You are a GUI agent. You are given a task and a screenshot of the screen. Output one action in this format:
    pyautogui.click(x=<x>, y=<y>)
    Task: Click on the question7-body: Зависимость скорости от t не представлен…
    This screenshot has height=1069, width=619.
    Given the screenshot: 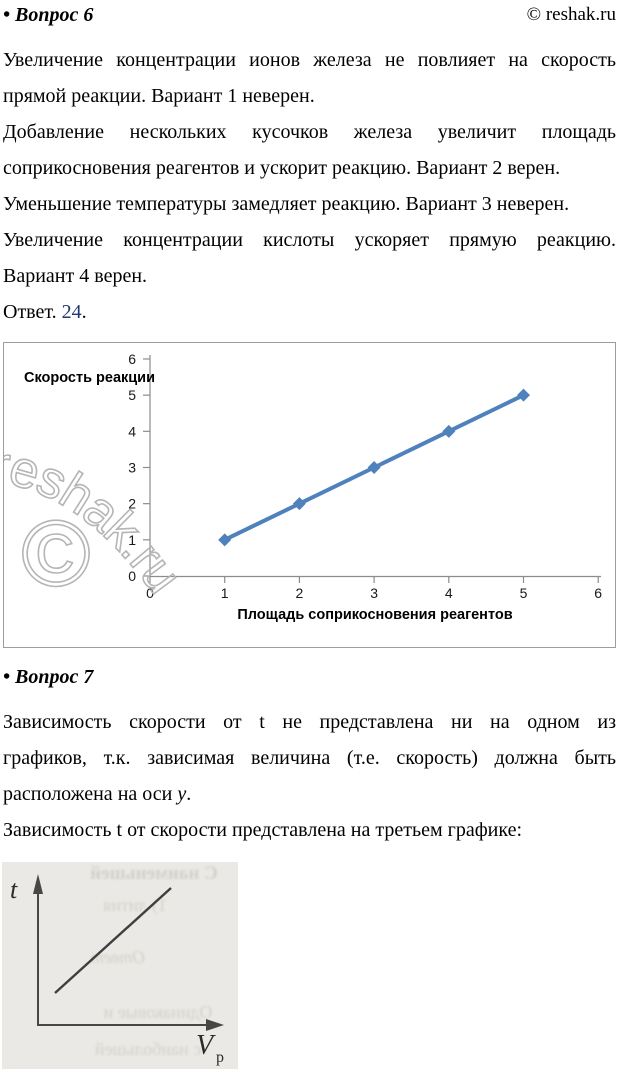 What is the action you would take?
    pyautogui.click(x=309, y=776)
    